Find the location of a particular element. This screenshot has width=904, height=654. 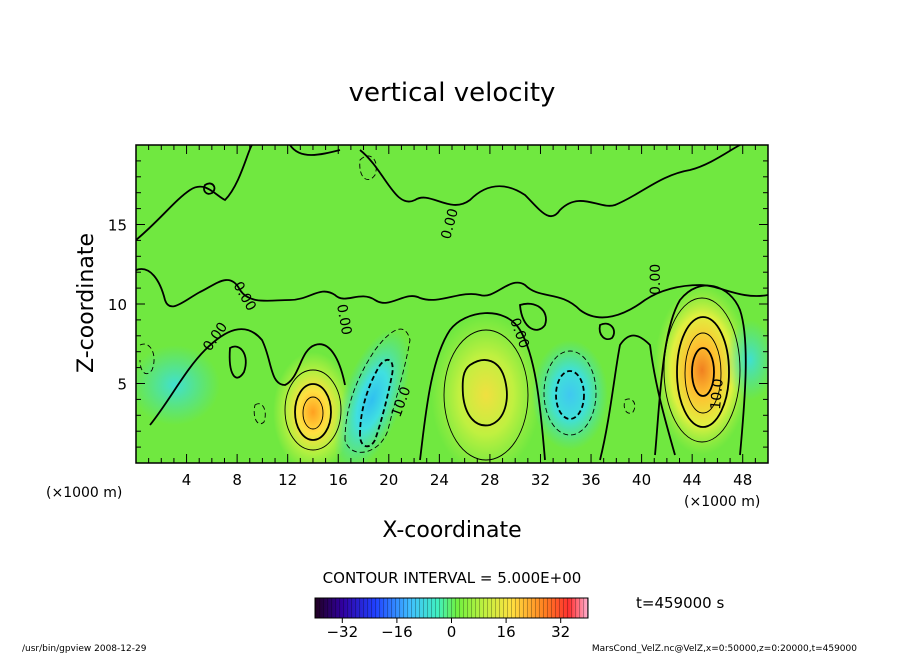

colorbar: −32 −16 0 16 32 is located at coordinates (451, 619).